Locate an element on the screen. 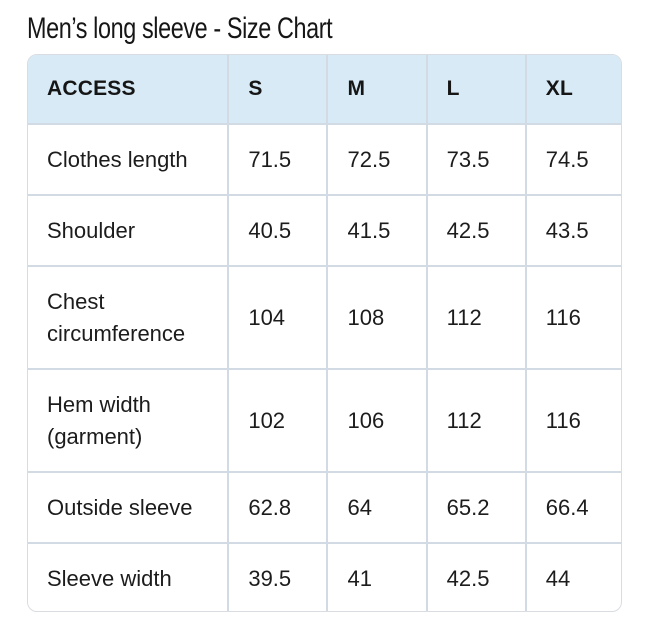 The height and width of the screenshot is (623, 650). table-row-sleeve-width: Sleeve width 39.5 41 42.5 44 is located at coordinates (324, 577).